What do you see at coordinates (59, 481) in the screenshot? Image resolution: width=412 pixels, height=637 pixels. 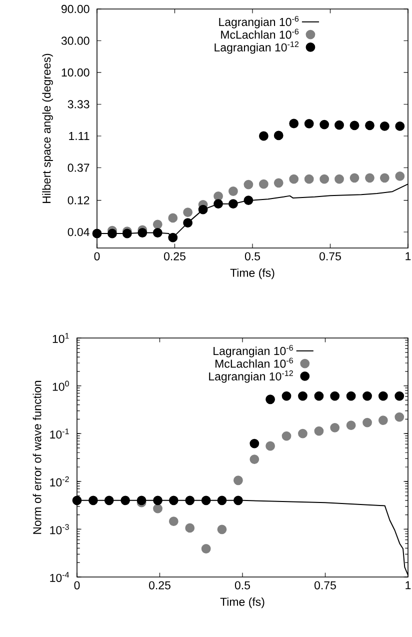 I see `y-tick-label: 10$^{-2}$` at bounding box center [59, 481].